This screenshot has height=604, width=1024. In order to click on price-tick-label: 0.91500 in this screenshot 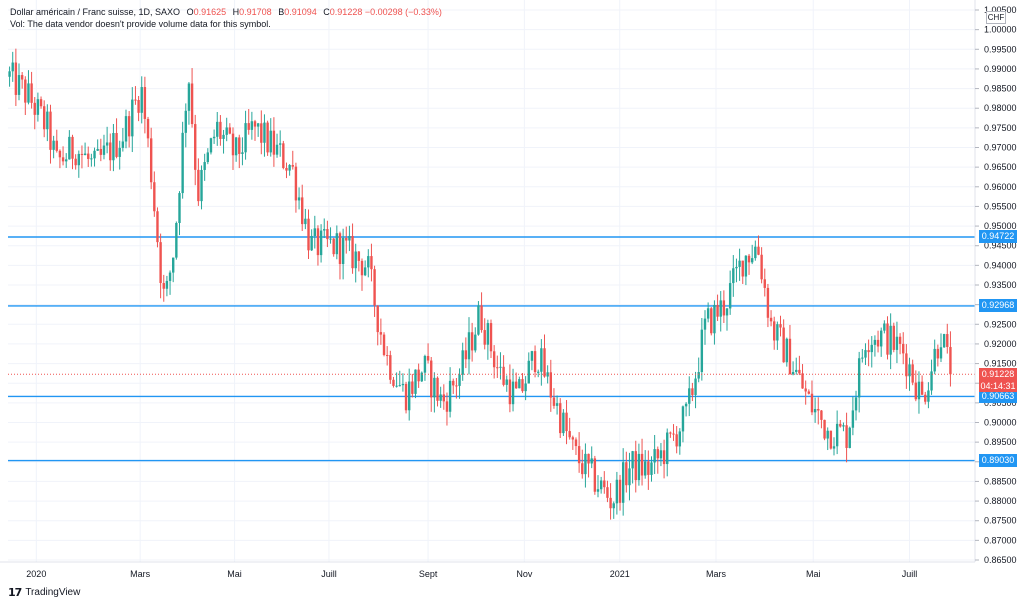, I will do `click(1000, 364)`.